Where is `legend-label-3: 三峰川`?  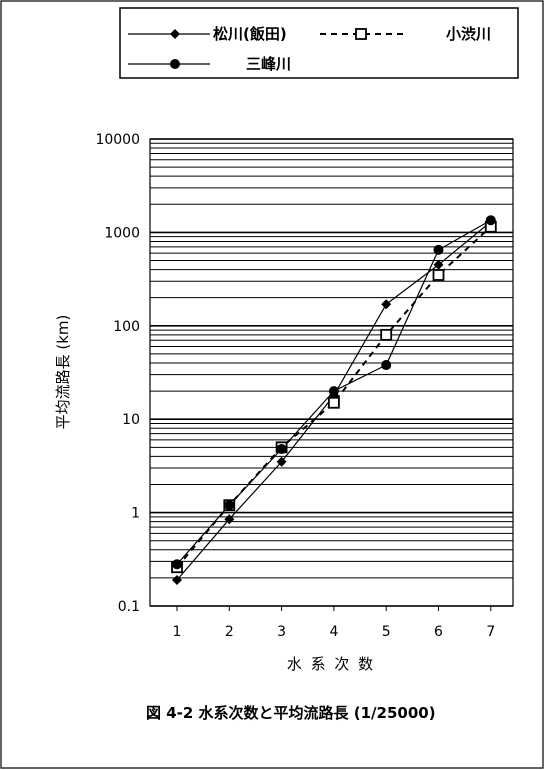
legend-label-3: 三峰川 is located at coordinates (268, 64).